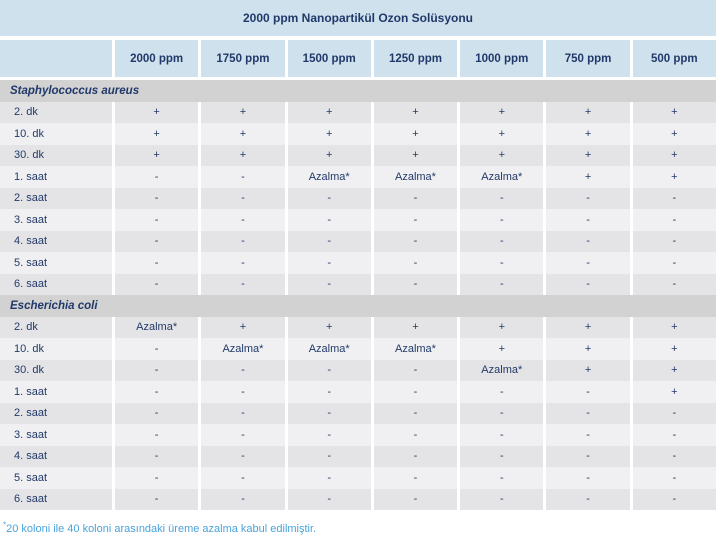  What do you see at coordinates (358, 478) in the screenshot?
I see `table-row: 5. saat - - - - - - -` at bounding box center [358, 478].